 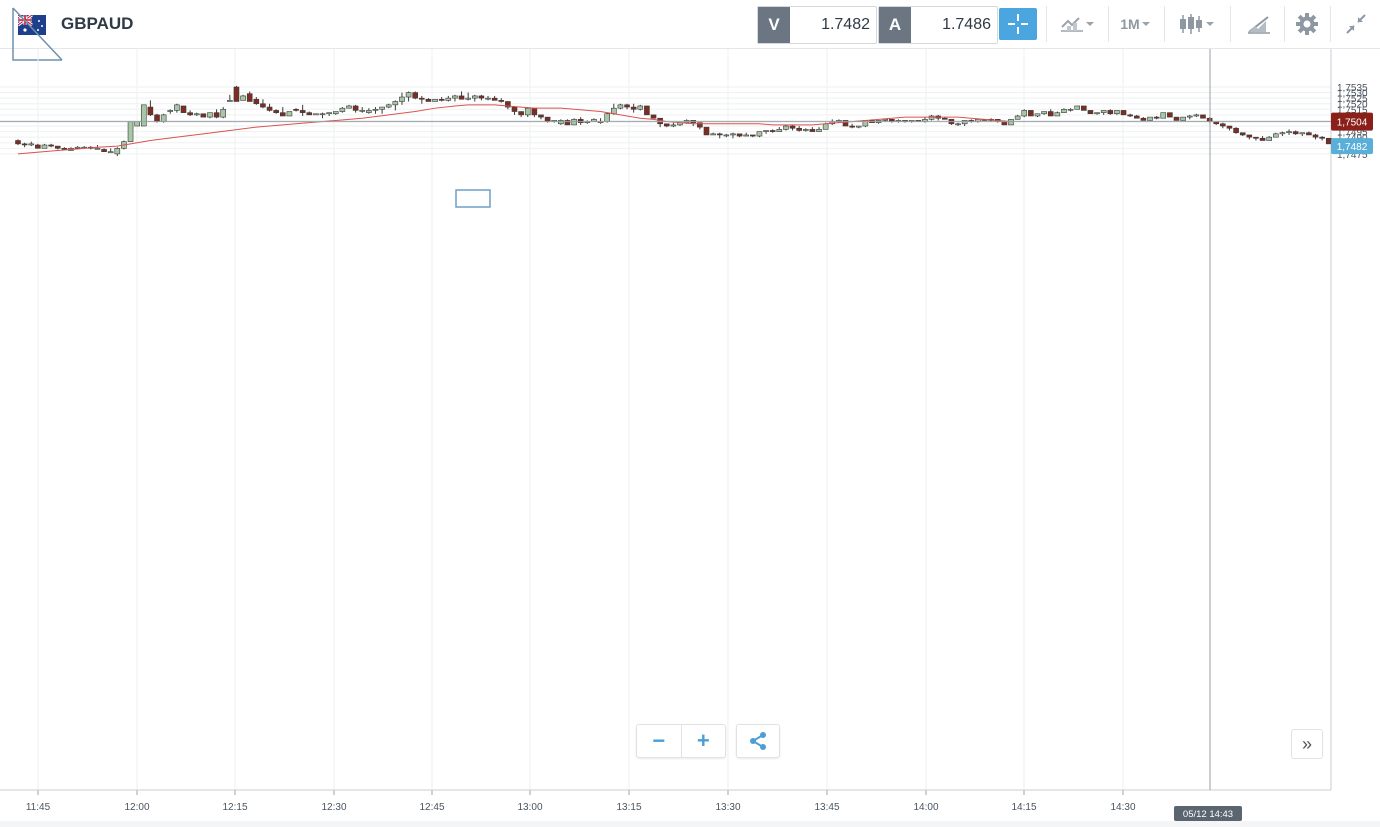 I want to click on x-tick-label: 13:45, so click(x=826, y=807).